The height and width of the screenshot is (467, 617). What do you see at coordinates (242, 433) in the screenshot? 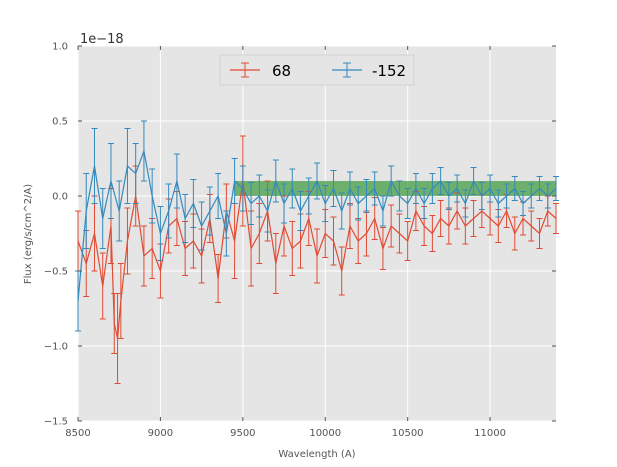
I see `x-tick-label-2: 9500` at bounding box center [242, 433].